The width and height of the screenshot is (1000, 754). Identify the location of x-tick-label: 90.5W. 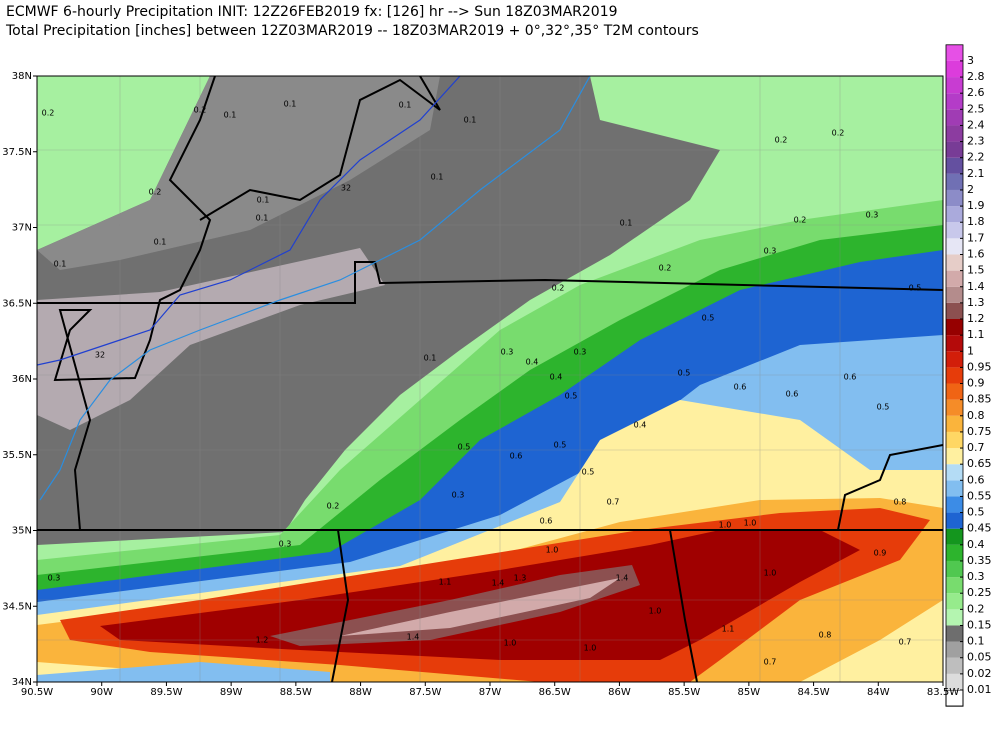
(37, 692).